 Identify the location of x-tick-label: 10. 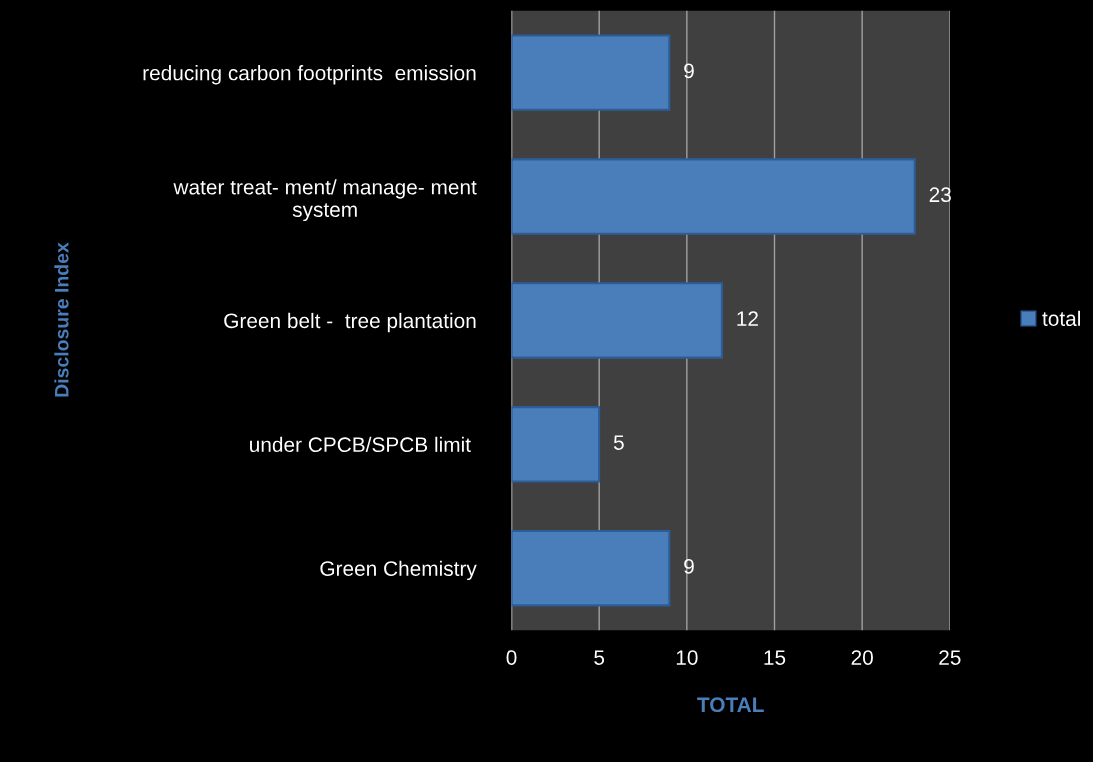
(687, 657).